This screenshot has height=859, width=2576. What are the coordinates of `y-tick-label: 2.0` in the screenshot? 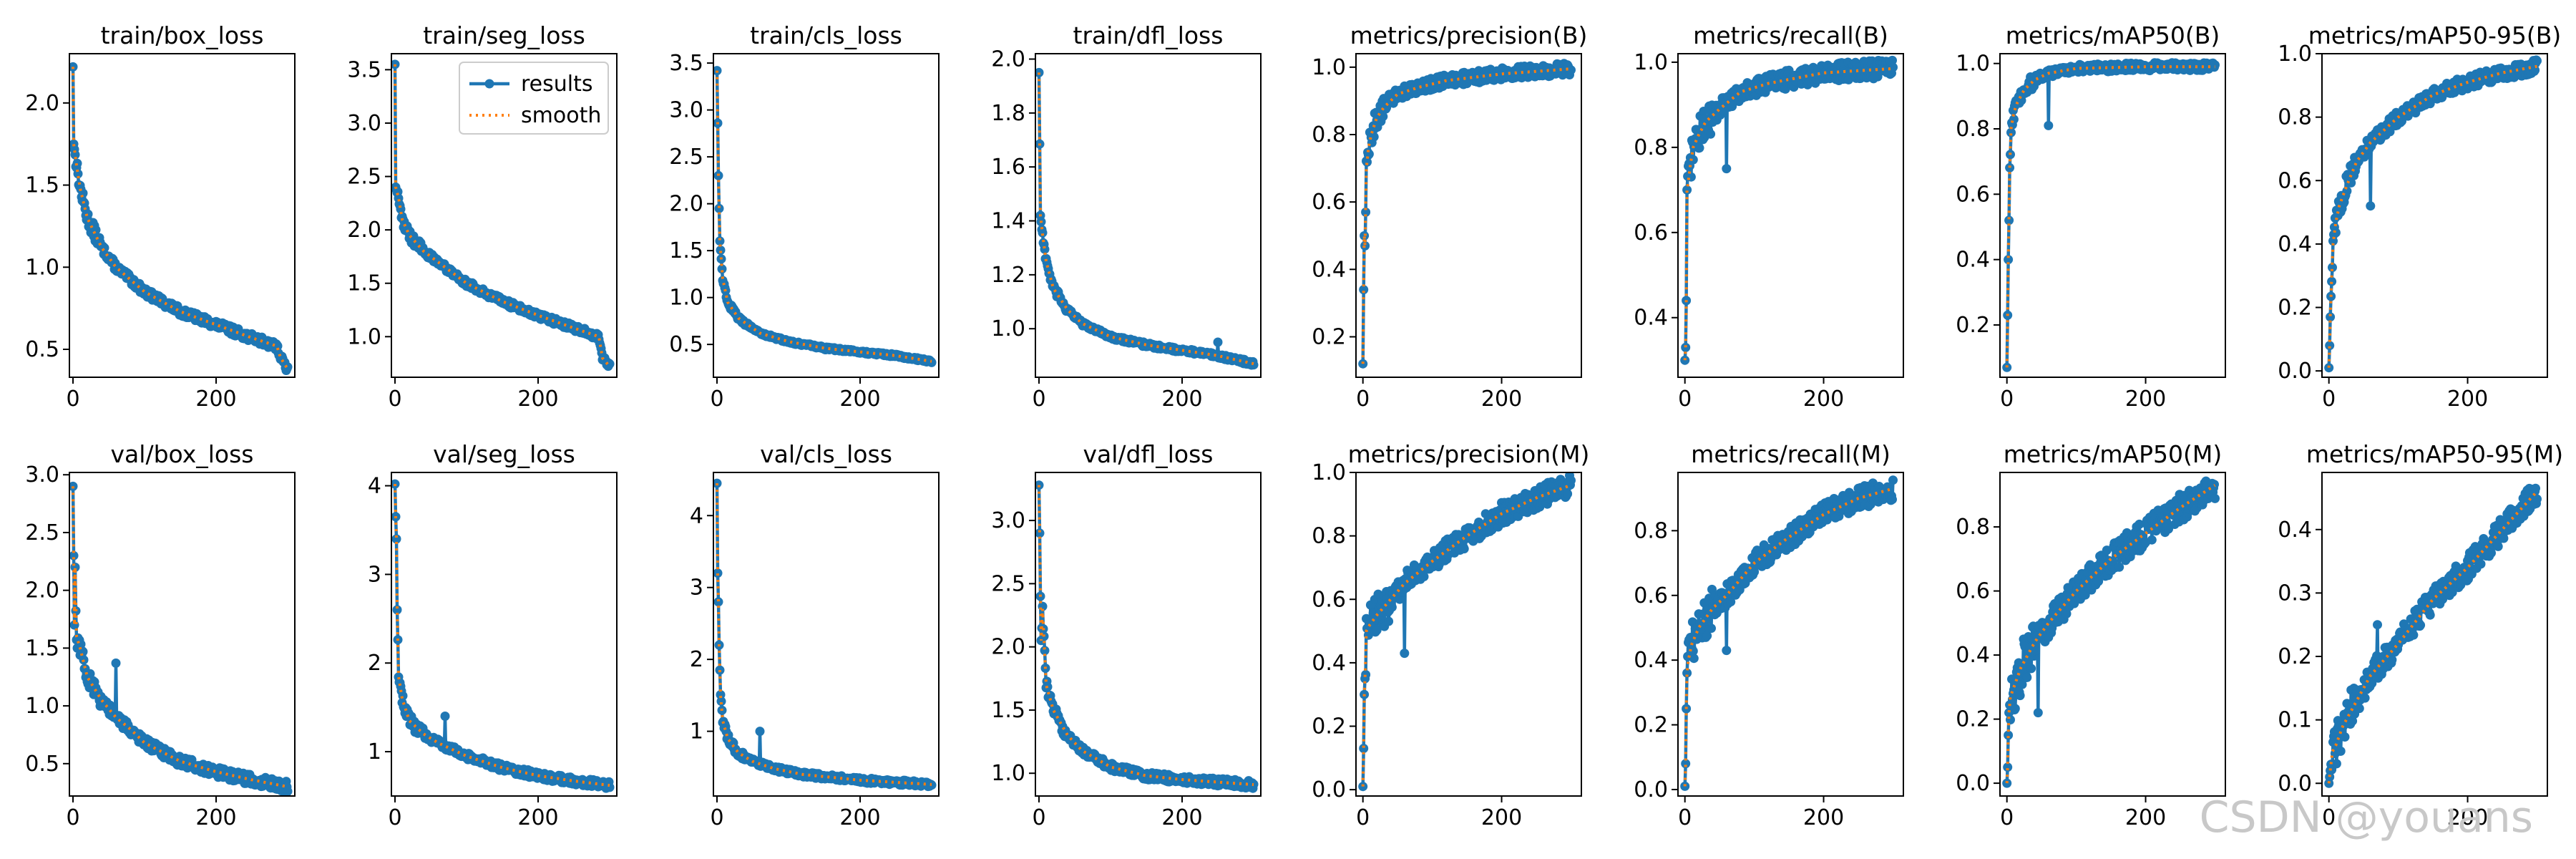 It's located at (364, 230).